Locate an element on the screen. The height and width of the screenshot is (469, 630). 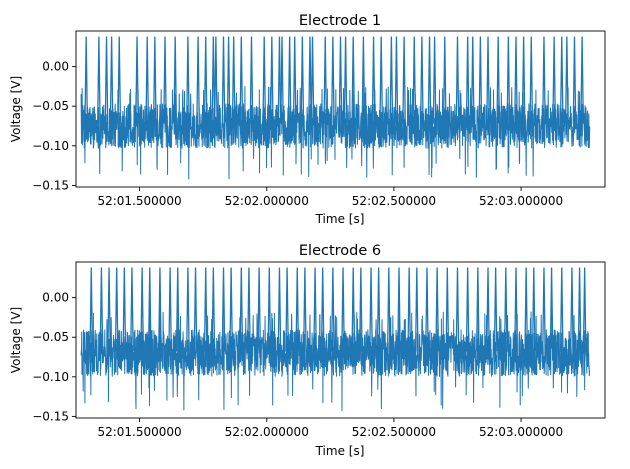
y-tick-label: −0.05 is located at coordinates (50, 337).